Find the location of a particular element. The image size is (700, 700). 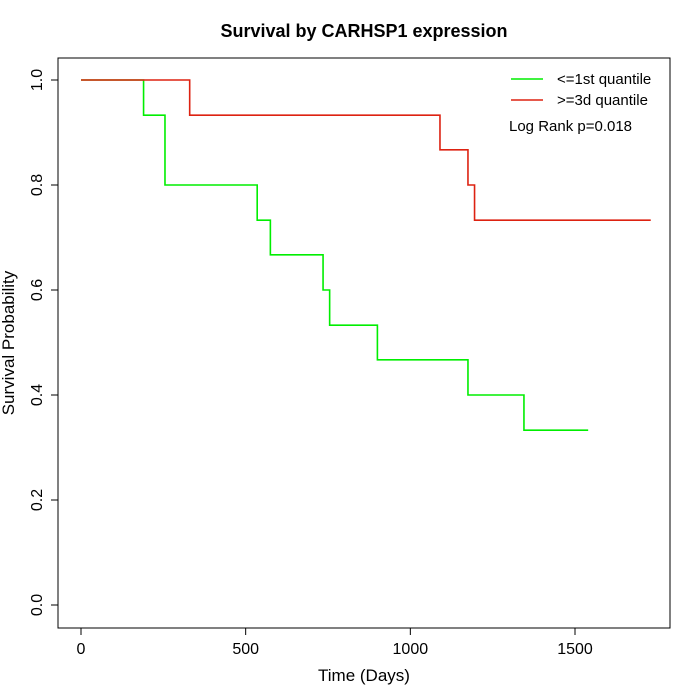

y-axis: 0.0 0.2 0.4 0.6 0.8 1.0 is located at coordinates (44, 342).